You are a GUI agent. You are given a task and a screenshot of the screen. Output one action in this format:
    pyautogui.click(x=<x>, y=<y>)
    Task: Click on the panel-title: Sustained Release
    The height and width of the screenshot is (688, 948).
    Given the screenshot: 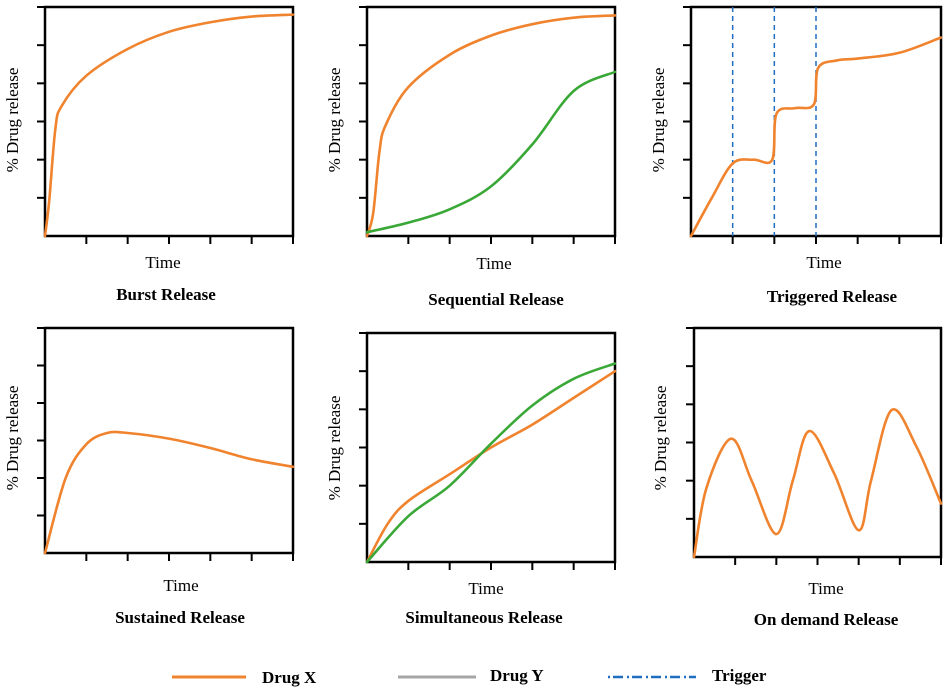 What is the action you would take?
    pyautogui.click(x=180, y=617)
    